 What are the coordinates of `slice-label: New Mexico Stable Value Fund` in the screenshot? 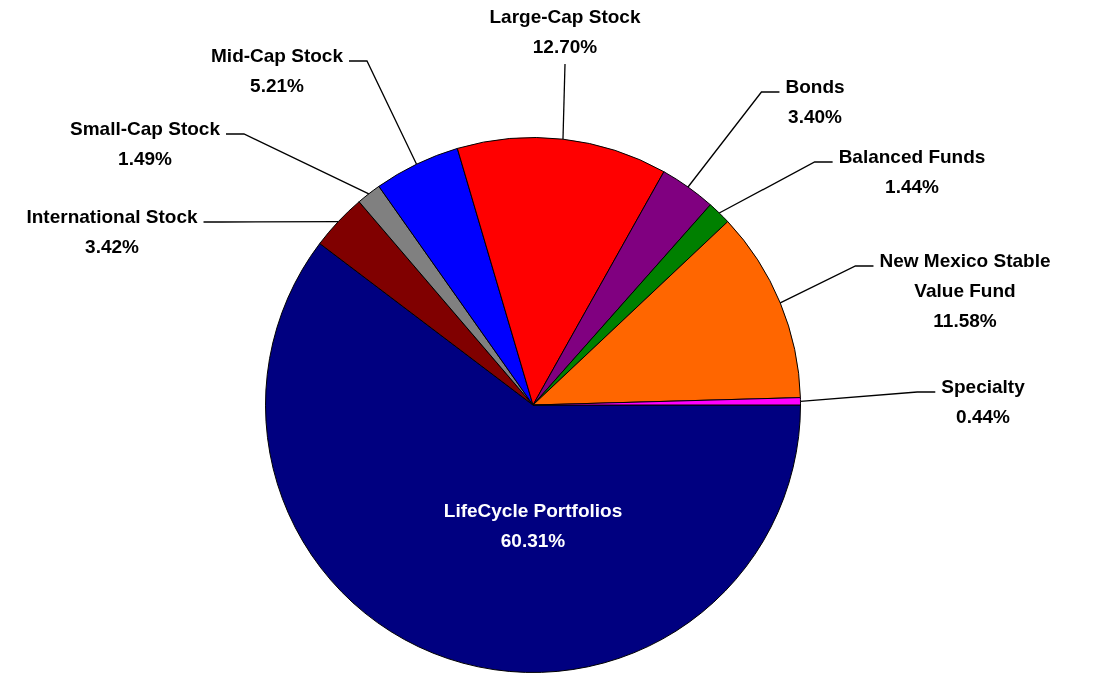 It's located at (965, 276).